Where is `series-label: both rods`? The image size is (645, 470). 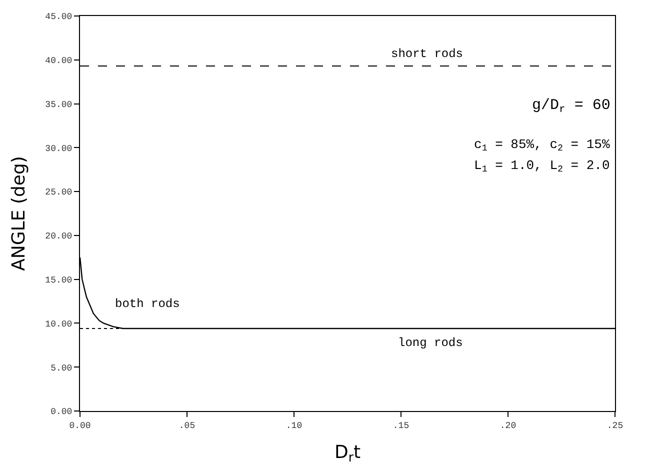
series-label: both rods is located at coordinates (147, 304).